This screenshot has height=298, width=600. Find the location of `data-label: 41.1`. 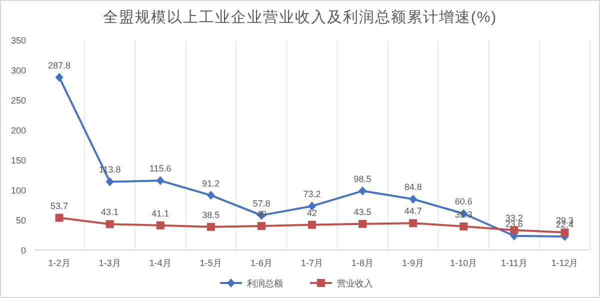

data-label: 41.1 is located at coordinates (161, 213).